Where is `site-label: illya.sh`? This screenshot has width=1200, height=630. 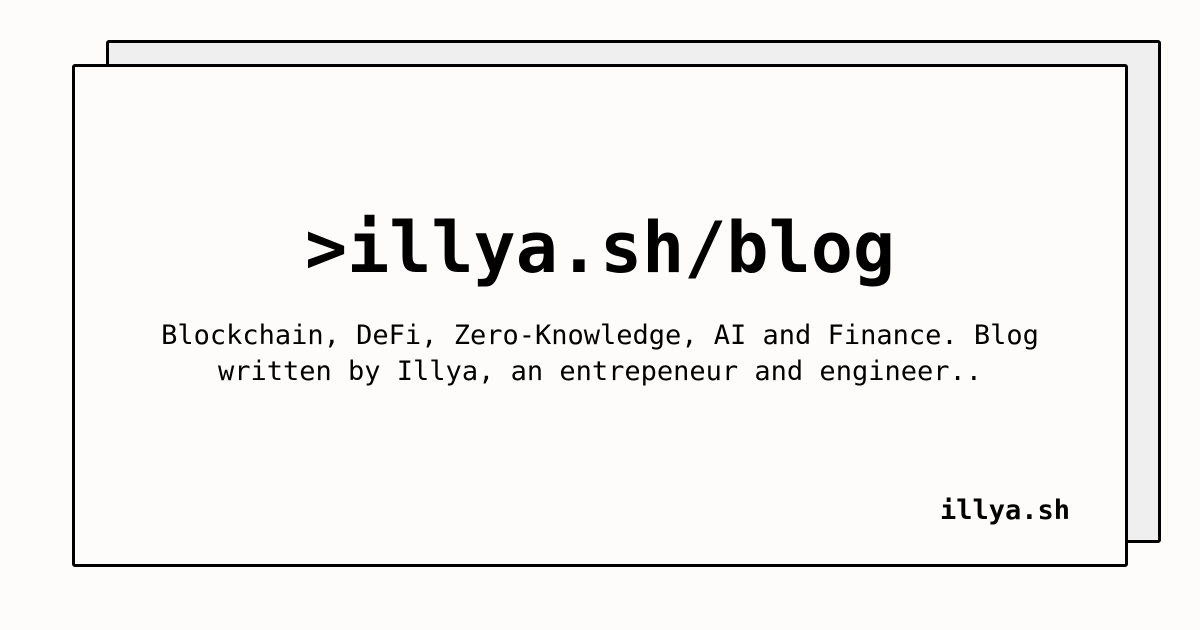
site-label: illya.sh is located at coordinates (1004, 510).